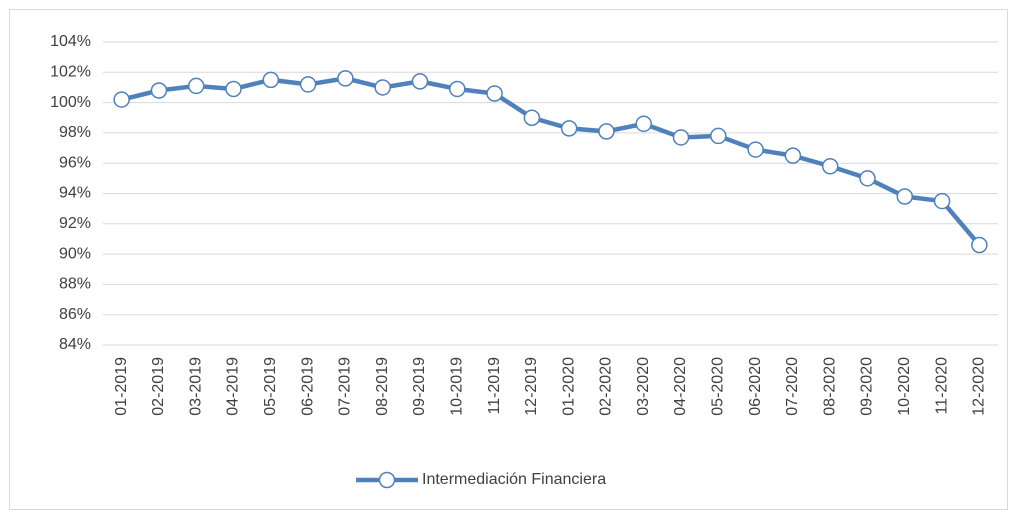  What do you see at coordinates (307, 386) in the screenshot?
I see `x-tick-label: 06-2019` at bounding box center [307, 386].